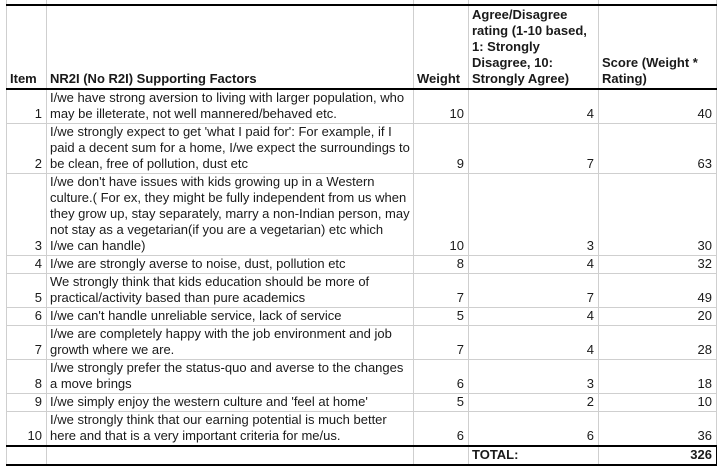 The height and width of the screenshot is (466, 720). What do you see at coordinates (230, 455) in the screenshot?
I see `total-empty-factor` at bounding box center [230, 455].